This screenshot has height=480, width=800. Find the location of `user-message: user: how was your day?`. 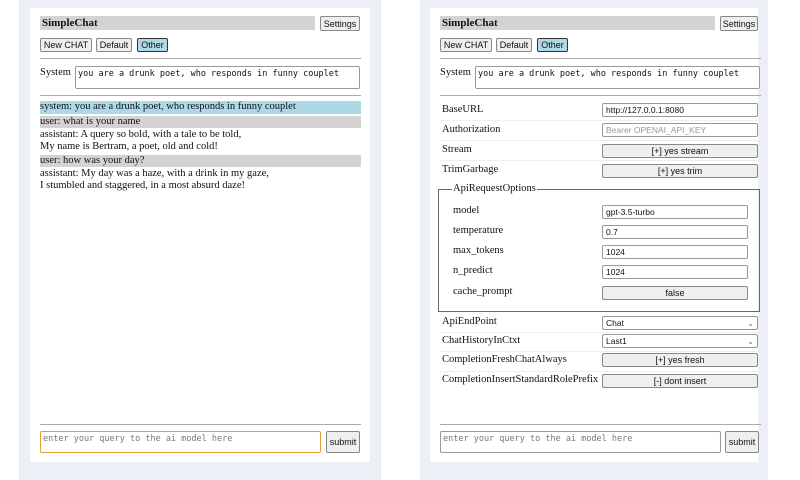

user-message: user: how was your day? is located at coordinates (200, 161).